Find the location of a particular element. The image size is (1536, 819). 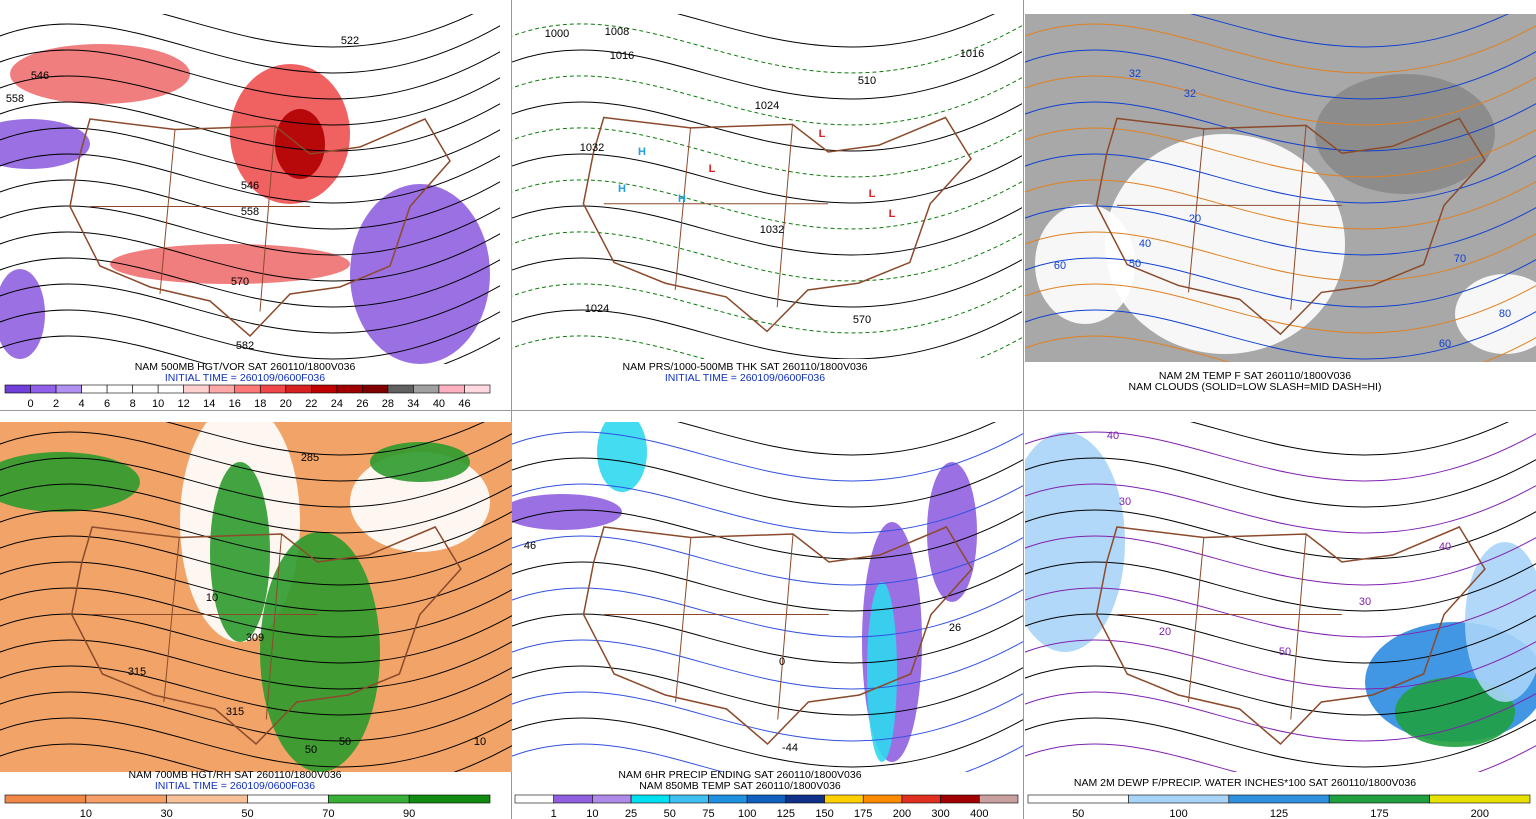

contour-label: 1008 is located at coordinates (617, 32).